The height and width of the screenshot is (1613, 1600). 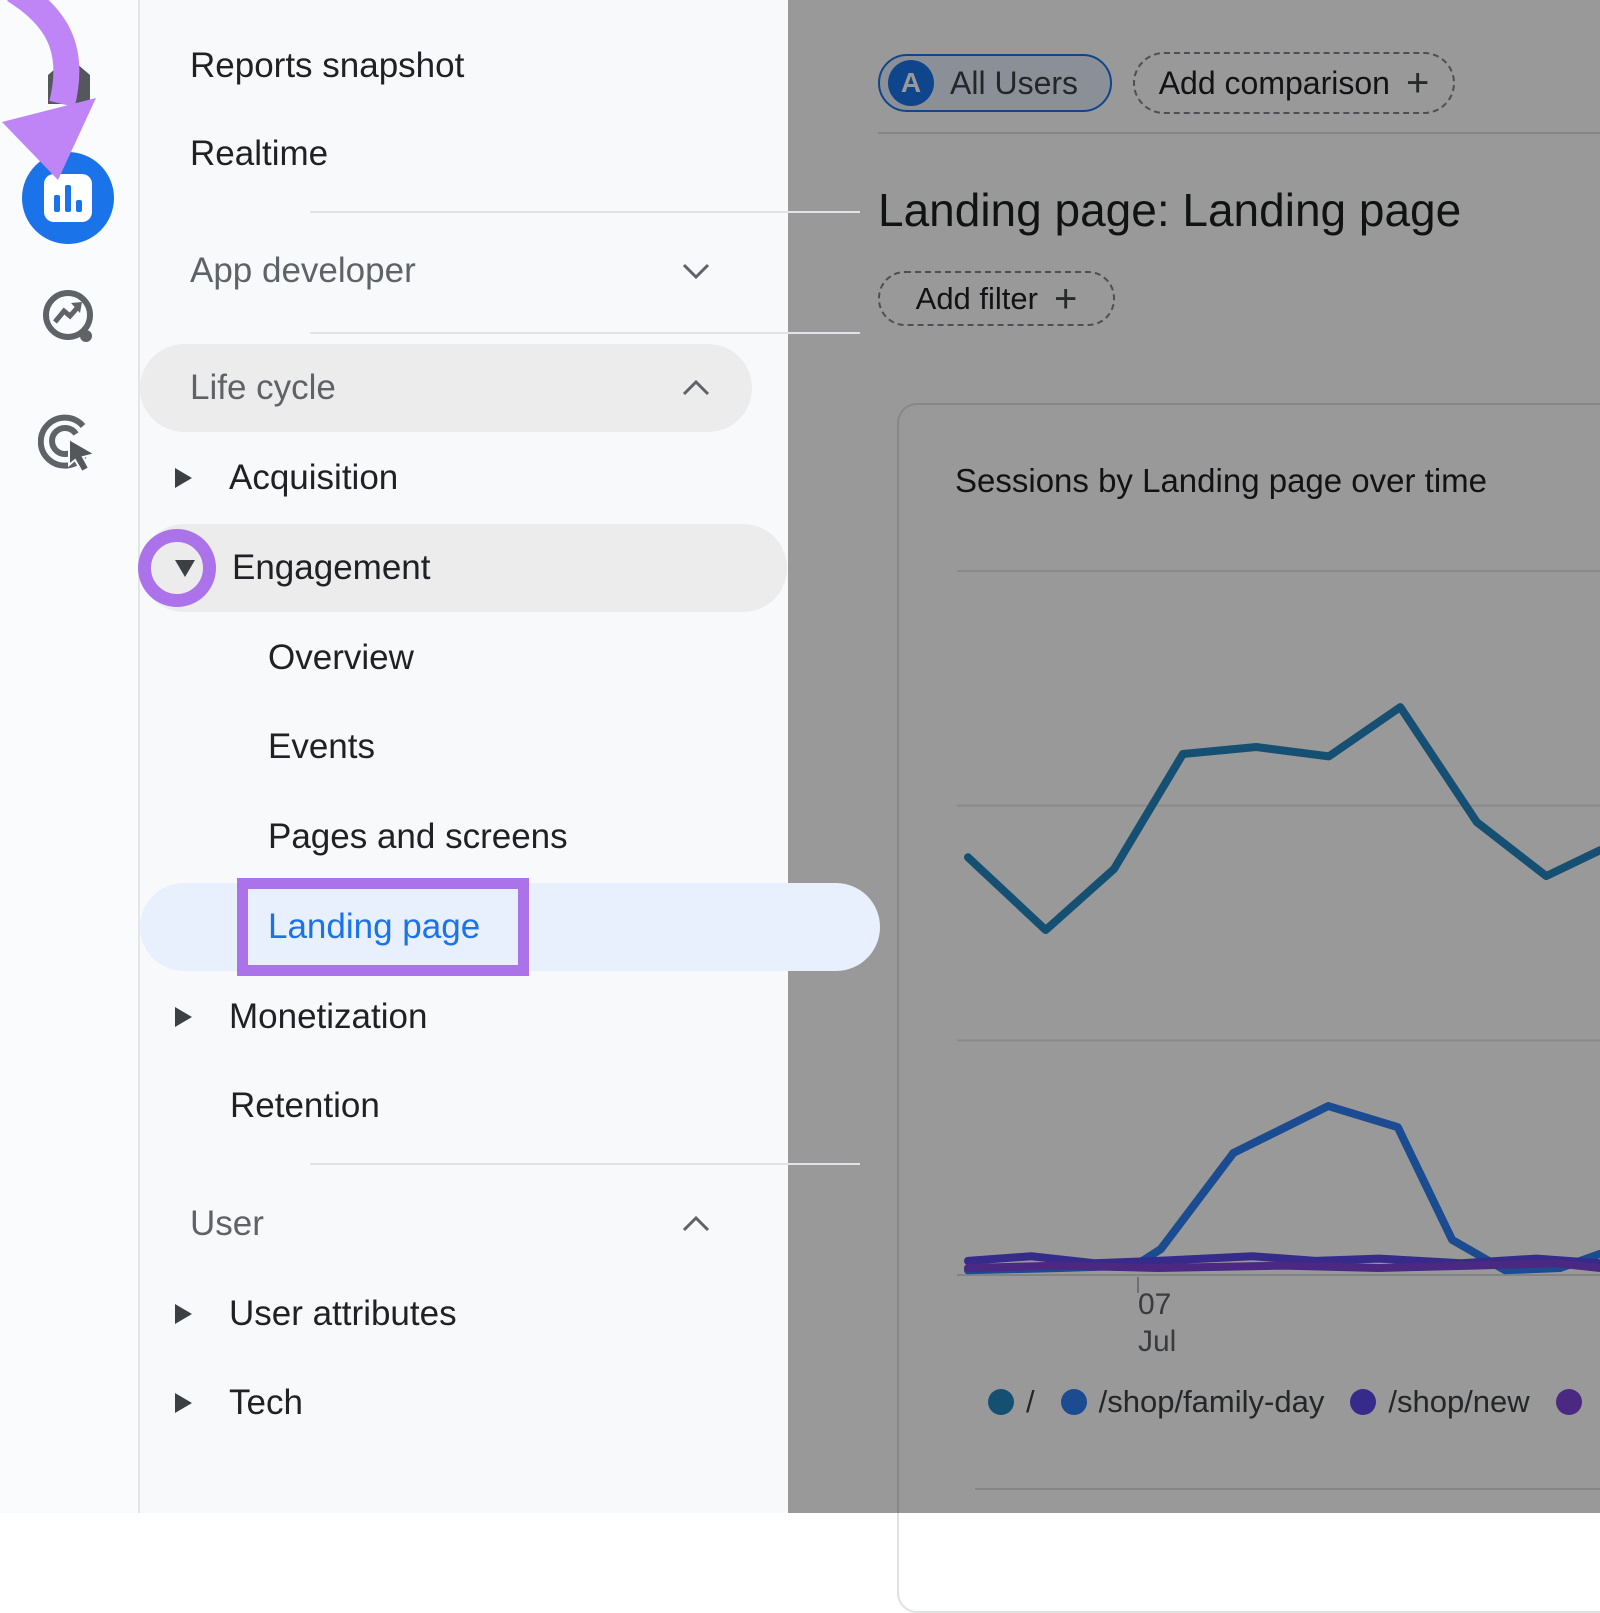 I want to click on nav-item-realtime: Realtime, so click(x=259, y=153).